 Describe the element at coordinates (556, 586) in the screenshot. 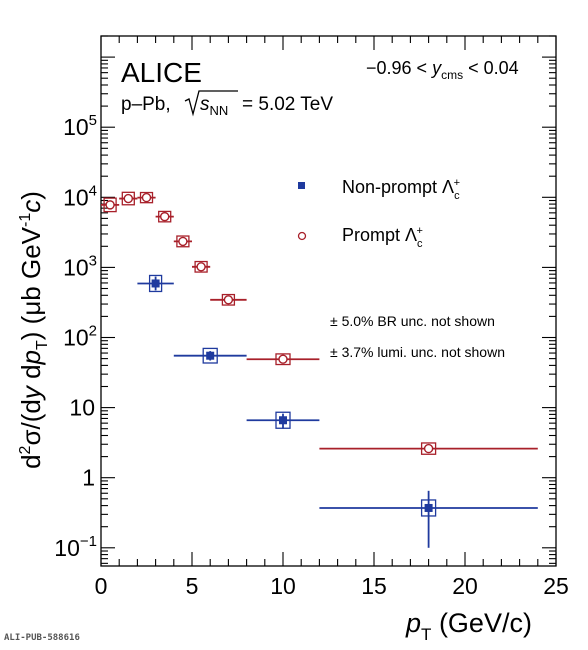

I see `x-tick-label: 25` at that location.